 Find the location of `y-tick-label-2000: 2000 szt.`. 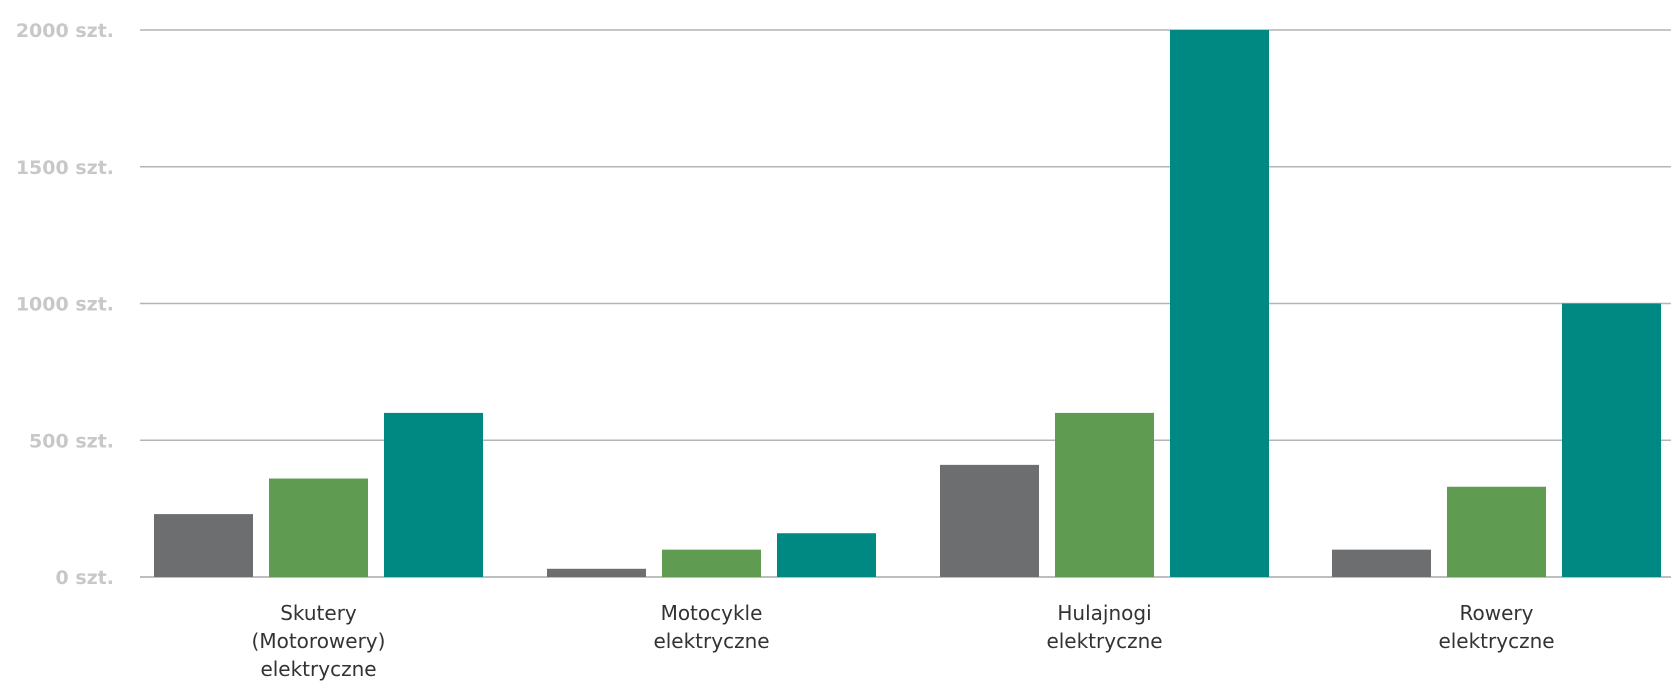

y-tick-label-2000: 2000 szt. is located at coordinates (65, 31).